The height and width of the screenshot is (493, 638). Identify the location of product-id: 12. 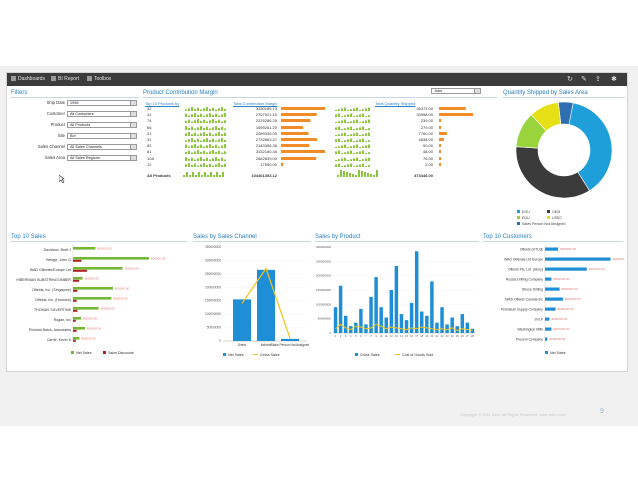
(149, 164).